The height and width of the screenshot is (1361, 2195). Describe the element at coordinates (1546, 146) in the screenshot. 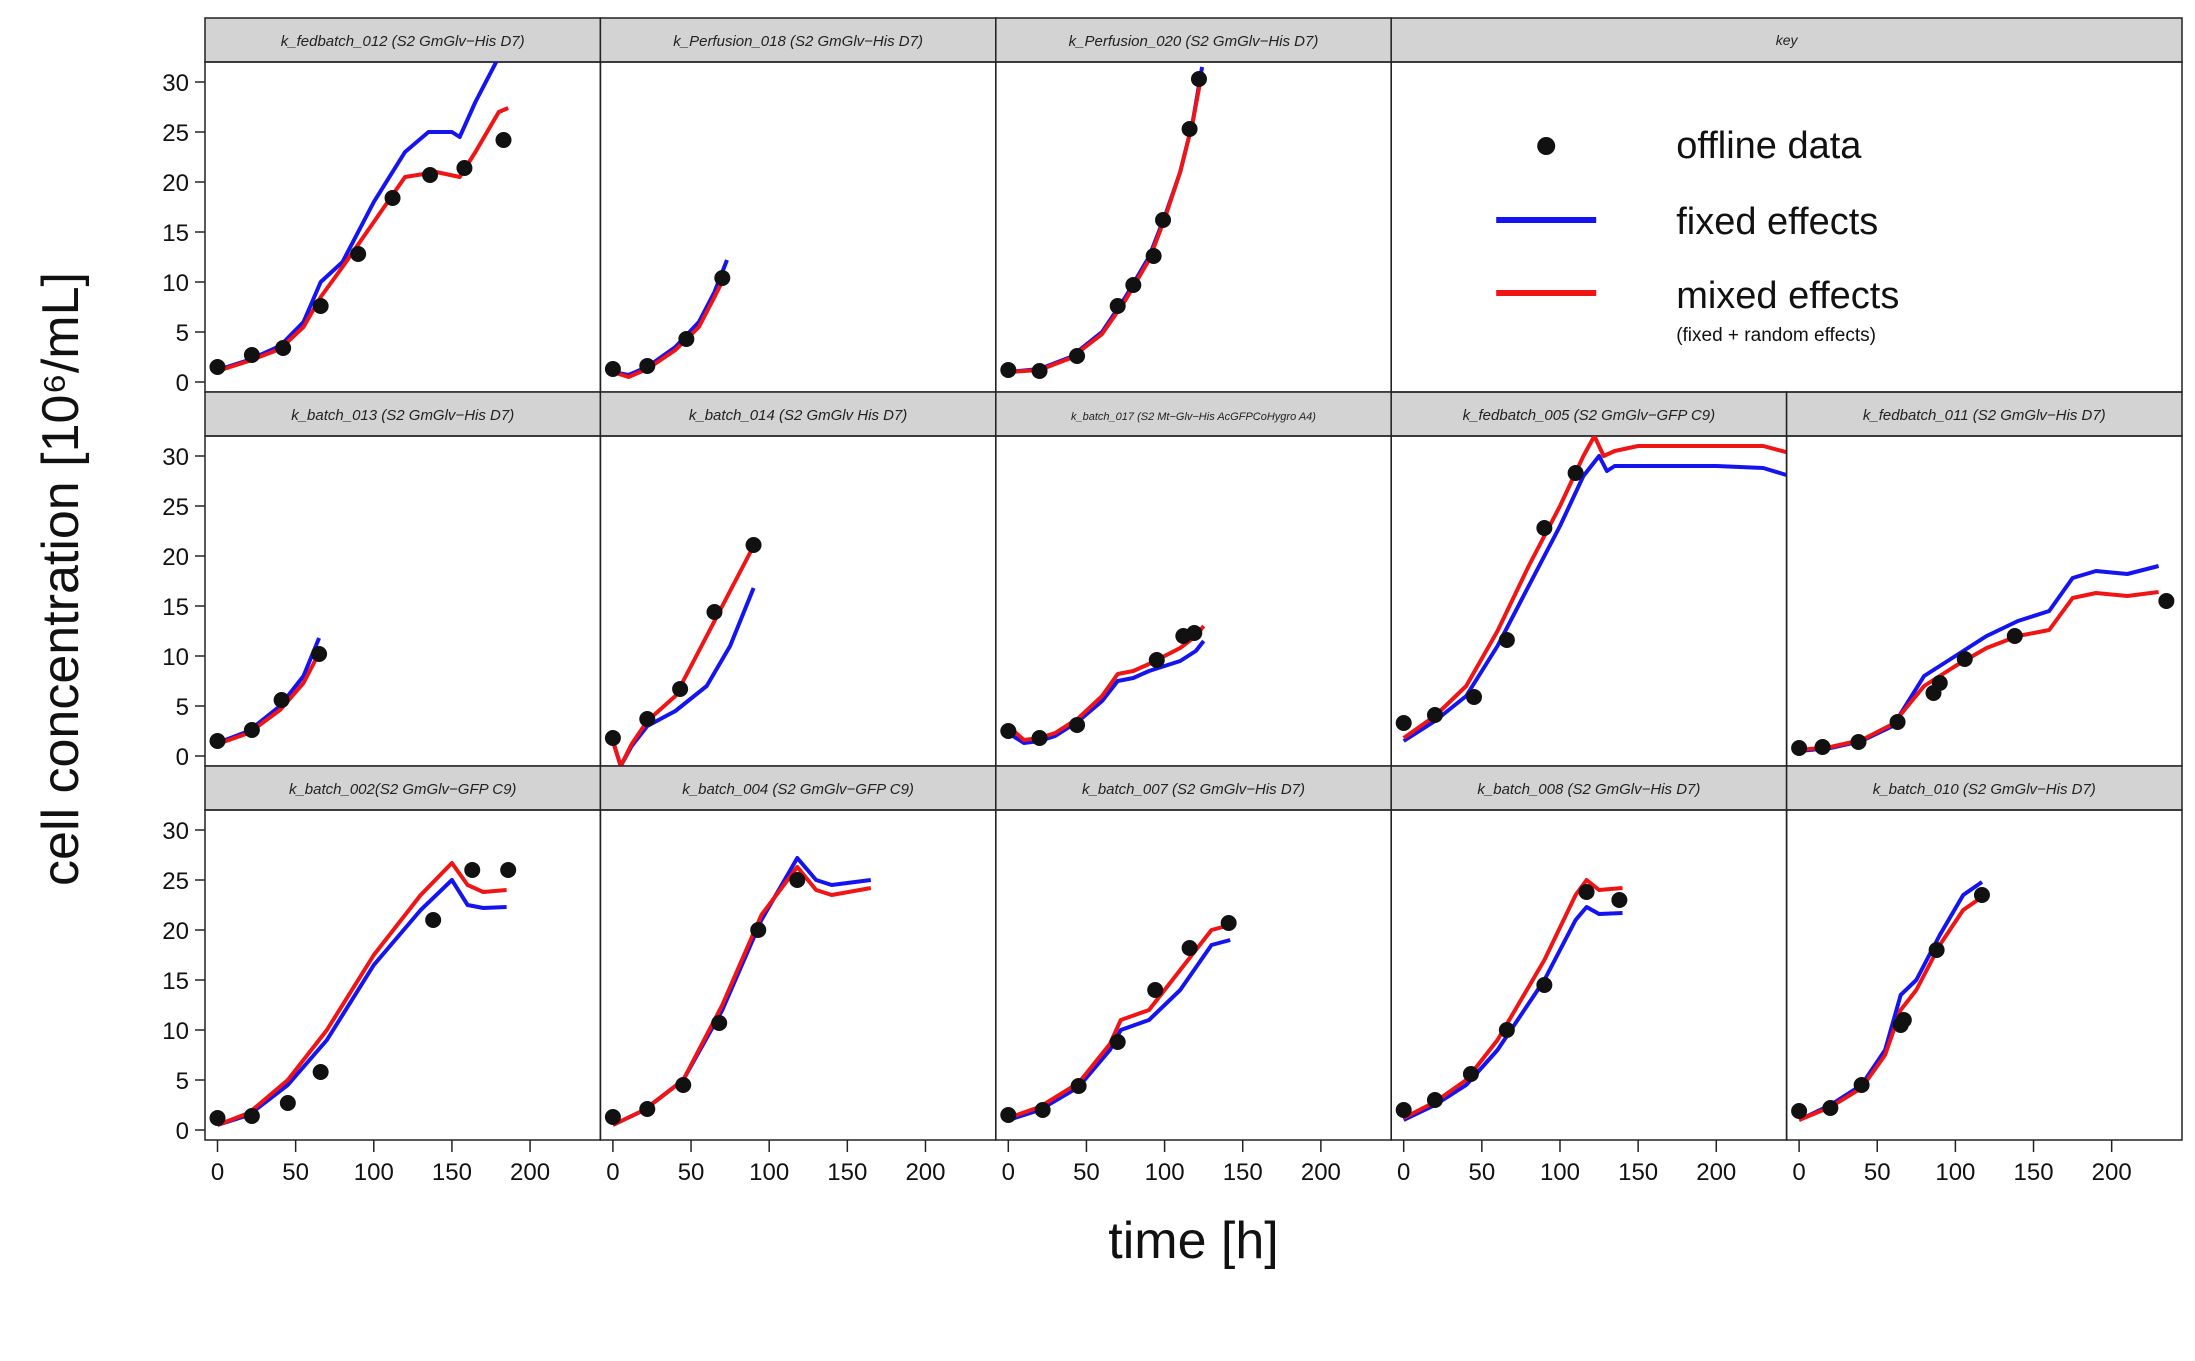

I see `legend-point-swatch` at that location.